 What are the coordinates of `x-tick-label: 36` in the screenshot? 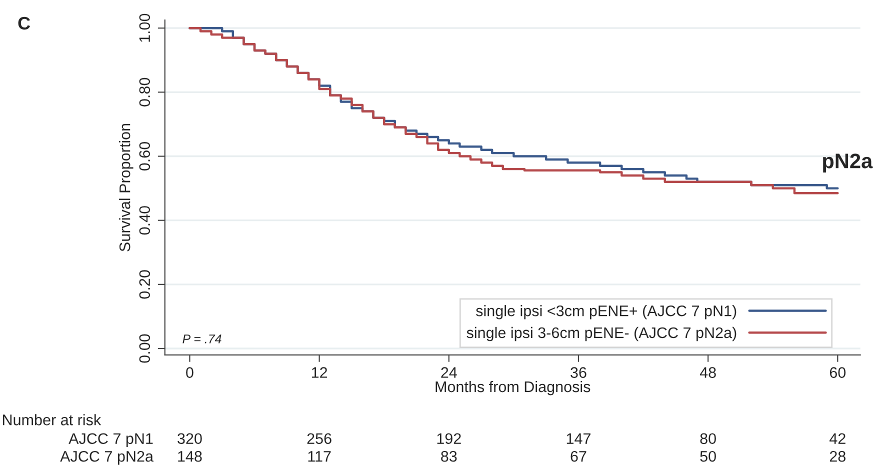 It's located at (578, 372).